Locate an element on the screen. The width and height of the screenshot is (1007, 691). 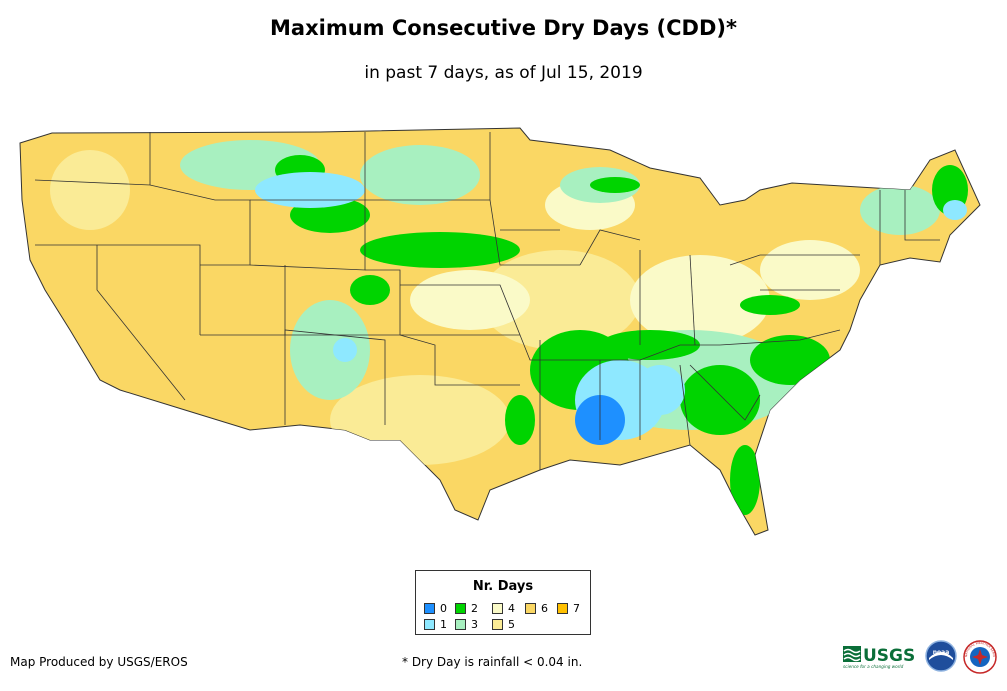
legend-item-7: 7 is located at coordinates (568, 608).